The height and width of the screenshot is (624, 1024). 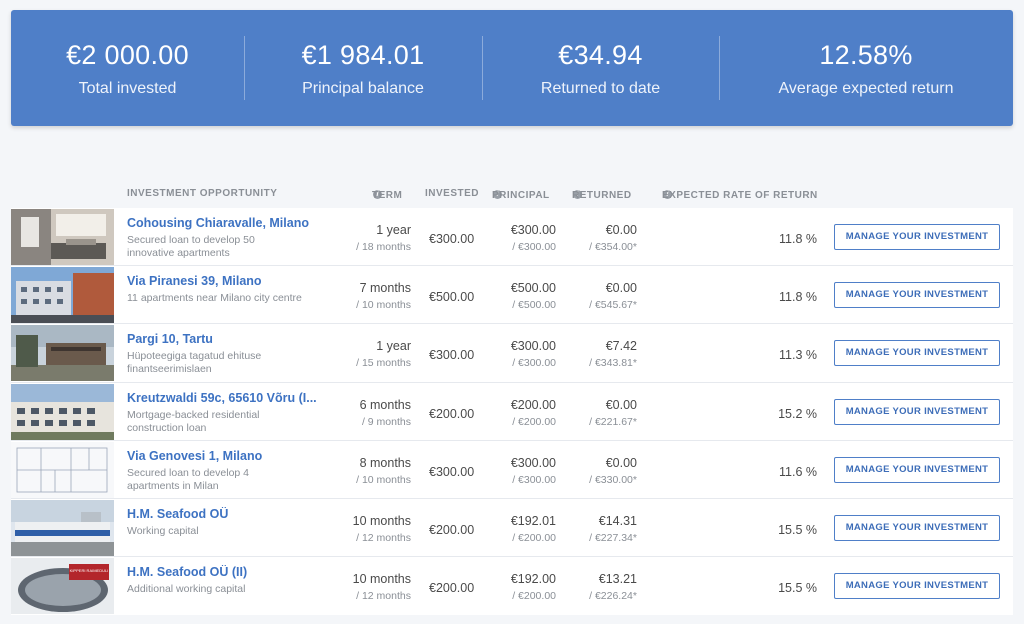 I want to click on returned-total: / €227.34*, so click(x=613, y=537).